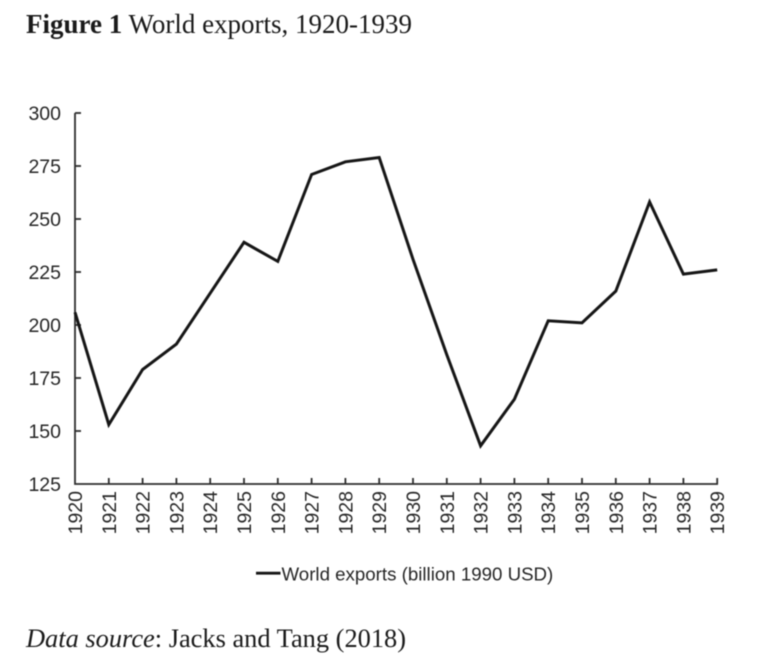 The height and width of the screenshot is (664, 768). Describe the element at coordinates (44, 326) in the screenshot. I see `svg-text: 200` at that location.